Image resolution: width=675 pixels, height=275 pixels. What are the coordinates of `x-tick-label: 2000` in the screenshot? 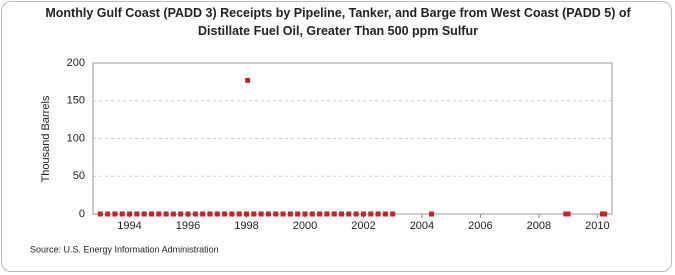 It's located at (305, 226).